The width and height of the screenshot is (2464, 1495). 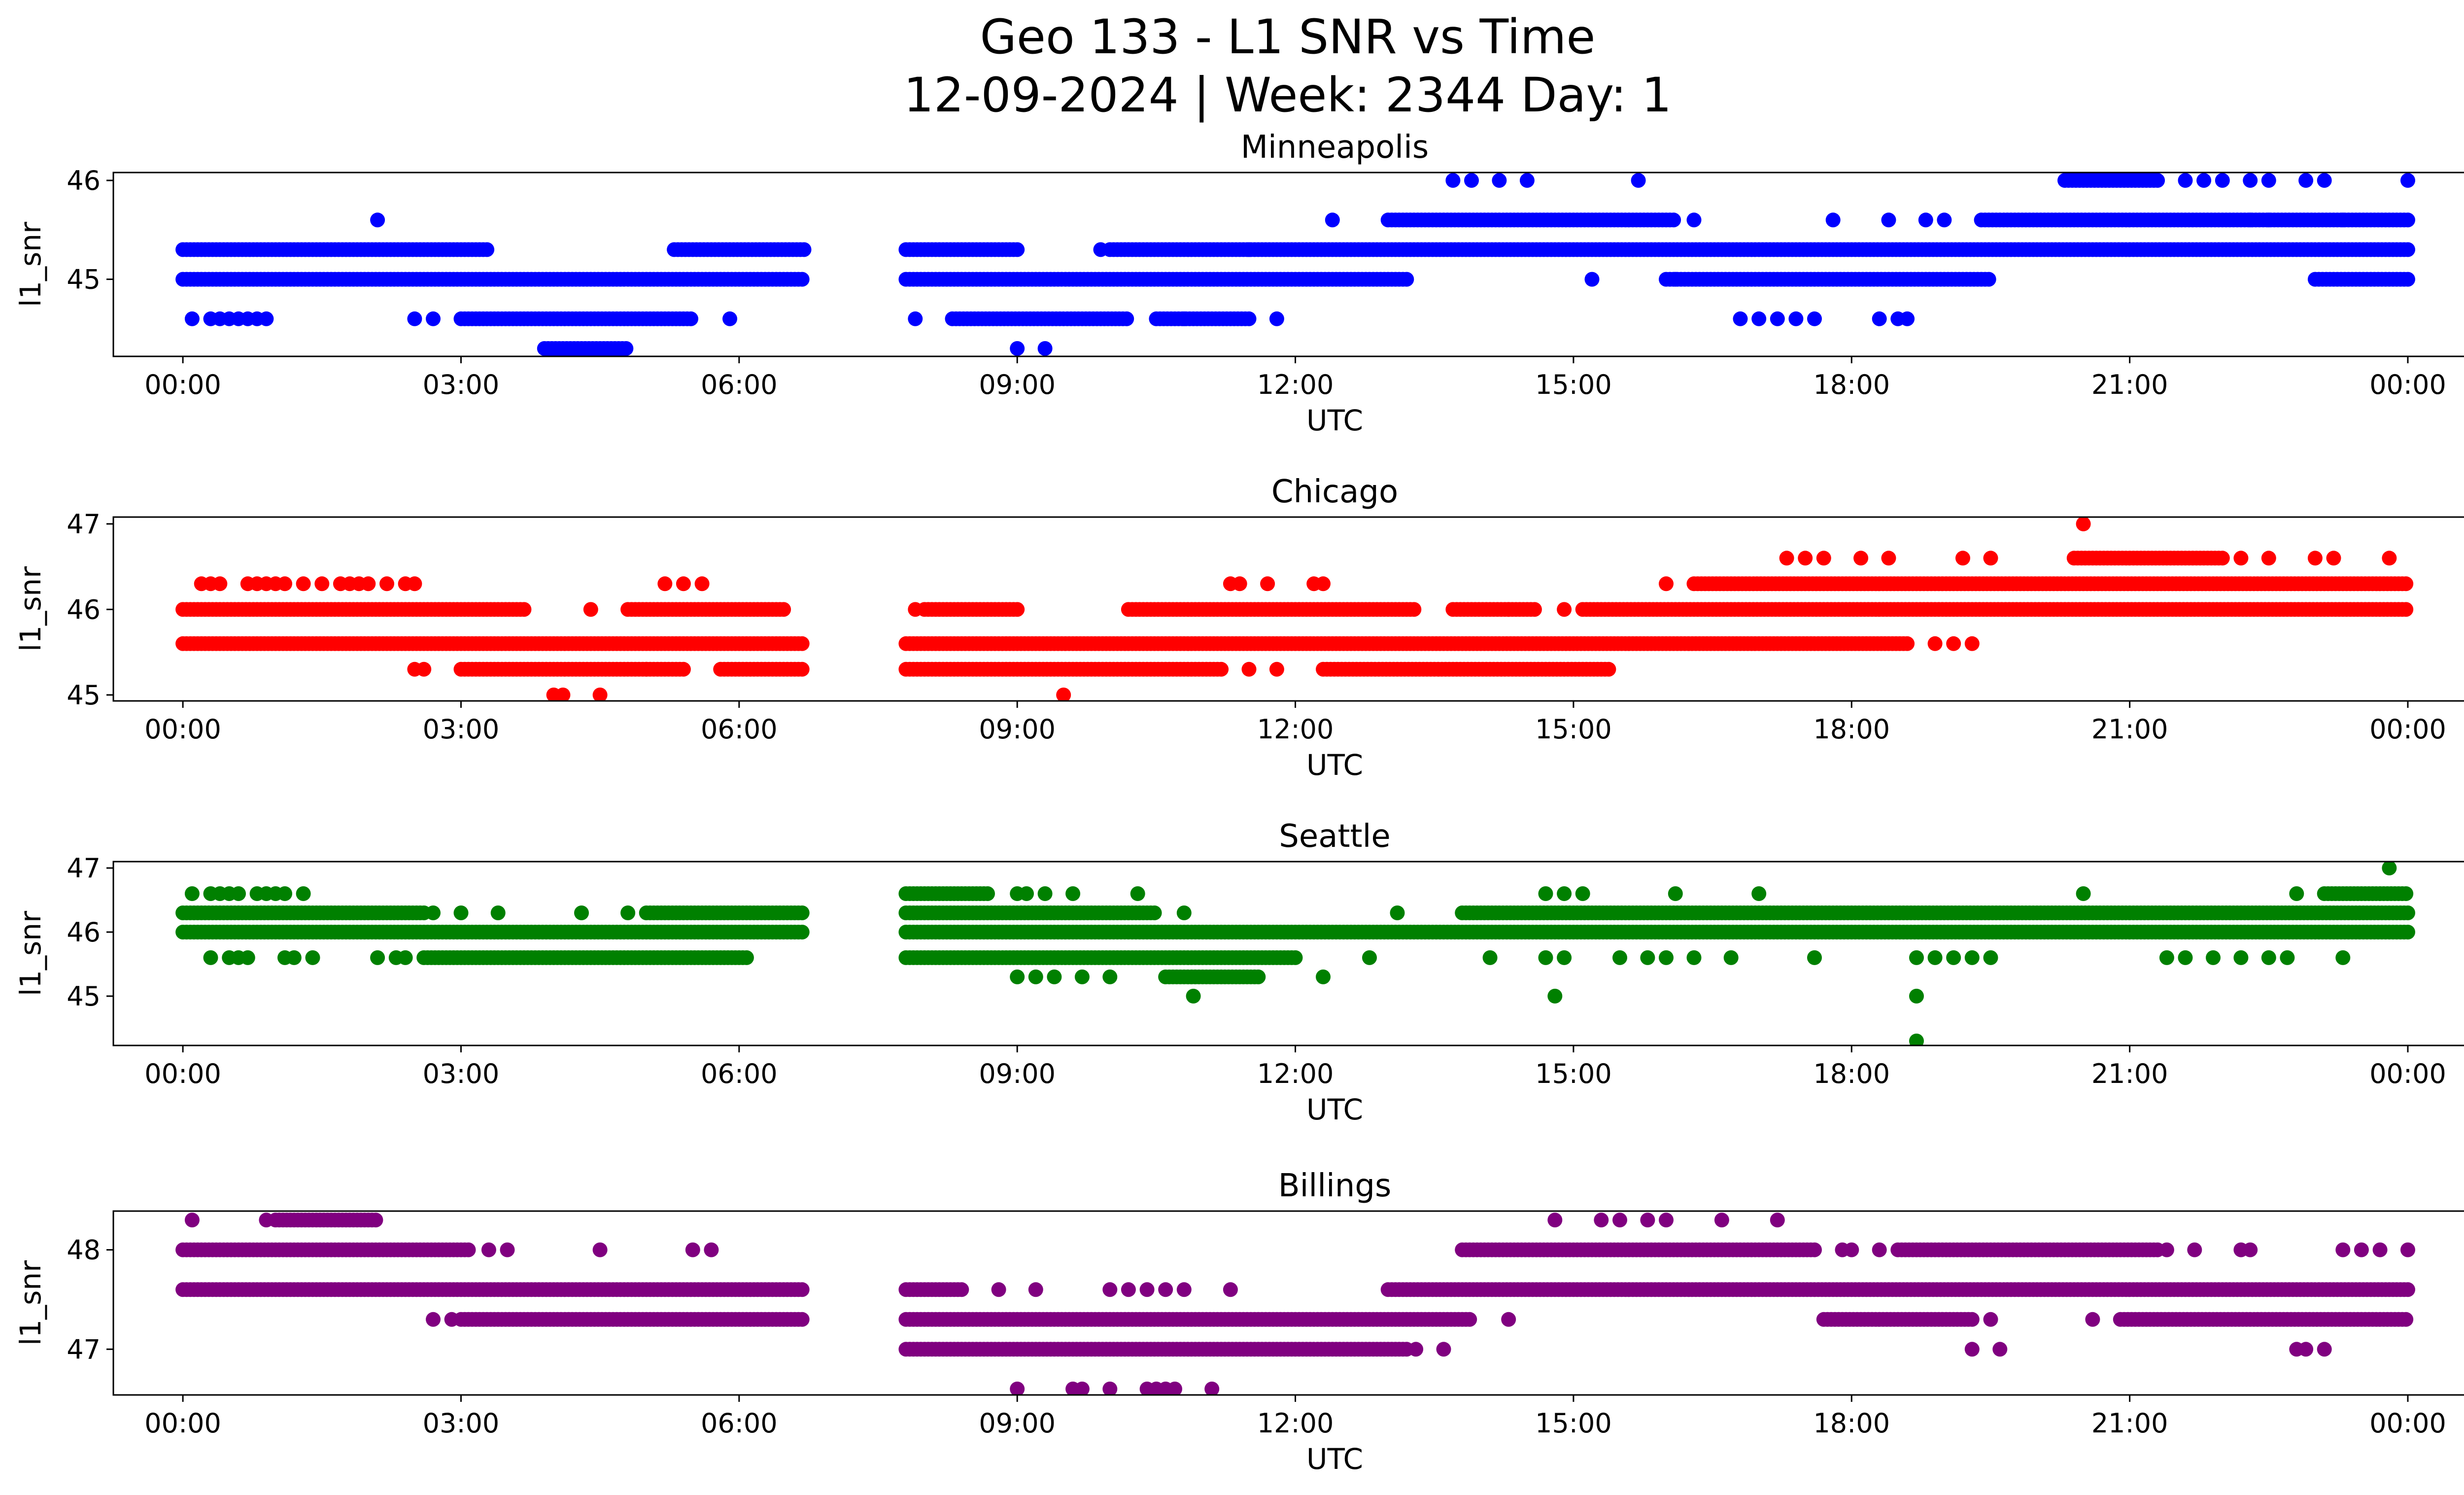 What do you see at coordinates (1573, 729) in the screenshot?
I see `x-tick-label: 15:00` at bounding box center [1573, 729].